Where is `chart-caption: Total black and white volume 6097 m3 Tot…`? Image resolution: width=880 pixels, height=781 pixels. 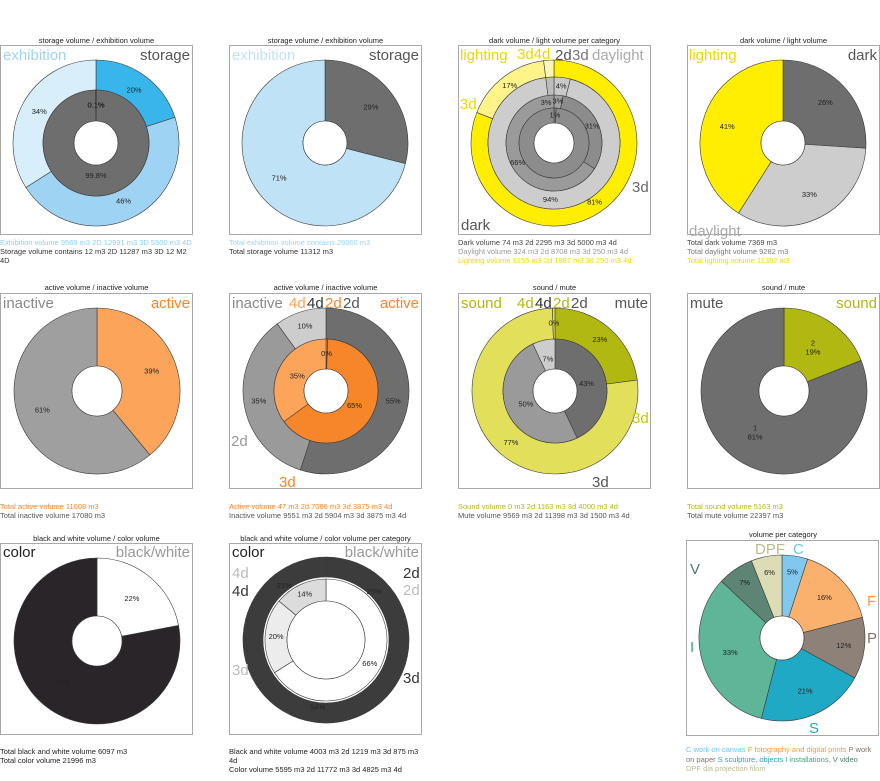 chart-caption: Total black and white volume 6097 m3 Tot… is located at coordinates (96, 756).